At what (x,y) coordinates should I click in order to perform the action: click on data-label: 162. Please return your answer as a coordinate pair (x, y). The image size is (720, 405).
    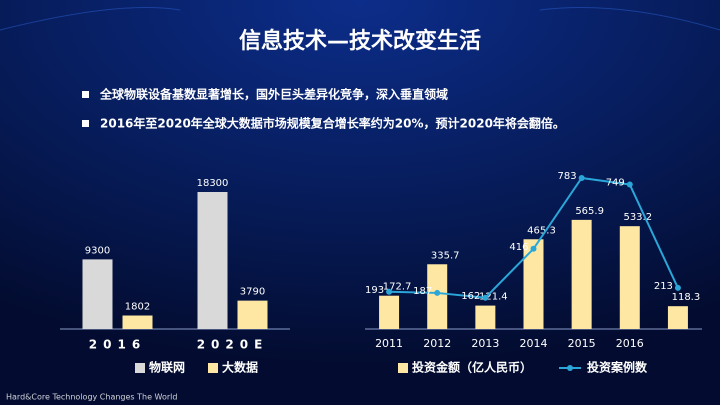
    Looking at the image, I should click on (470, 296).